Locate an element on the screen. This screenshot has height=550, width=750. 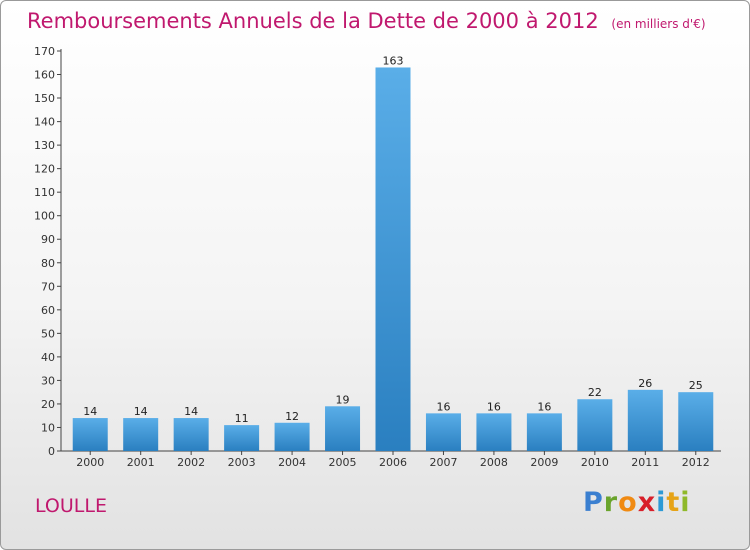
y-tick-label: 60 is located at coordinates (48, 310).